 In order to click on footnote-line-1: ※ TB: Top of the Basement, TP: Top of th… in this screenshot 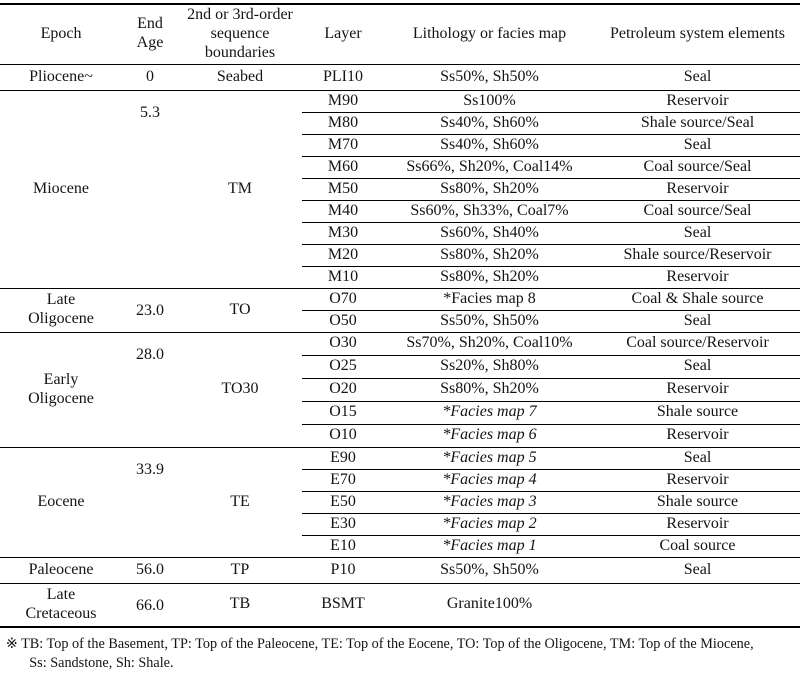, I will do `click(379, 644)`.